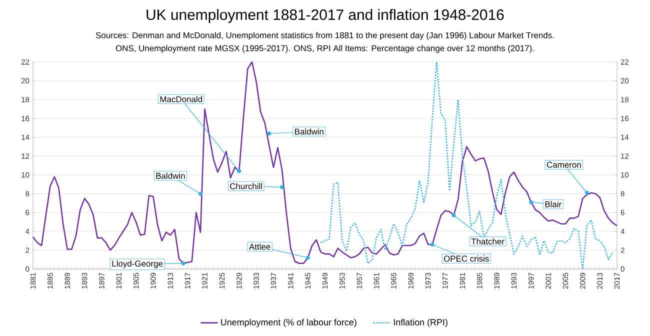  Describe the element at coordinates (246, 186) in the screenshot. I see `annotation: Churchill` at that location.